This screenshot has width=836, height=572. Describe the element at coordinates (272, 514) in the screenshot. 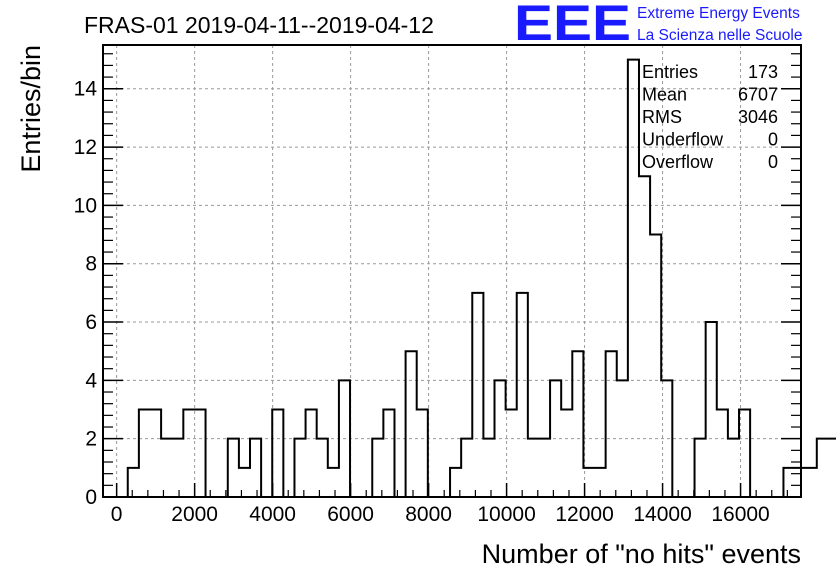

I see `x-tick-label: 4000` at that location.